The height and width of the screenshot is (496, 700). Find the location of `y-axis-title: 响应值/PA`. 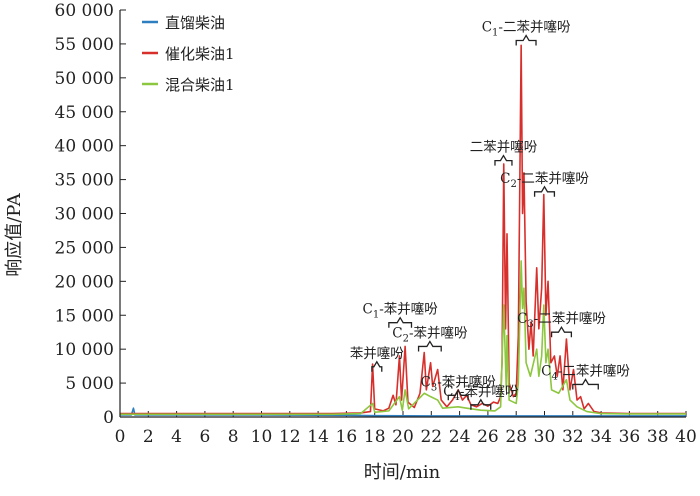

y-axis-title: 响应值/PA is located at coordinates (14, 234).